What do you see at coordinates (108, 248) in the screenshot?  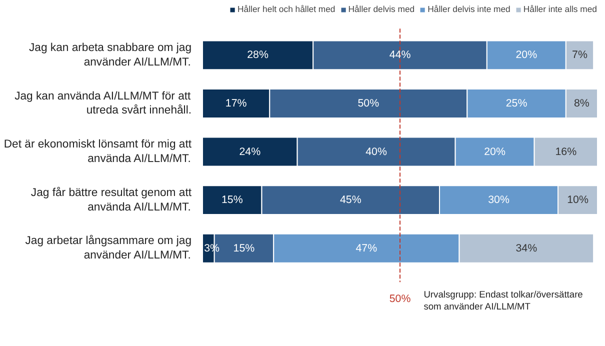 I see `y-tick-label: Jag arbetar långsammare om jag använder AI/LLM/MT.` at bounding box center [108, 248].